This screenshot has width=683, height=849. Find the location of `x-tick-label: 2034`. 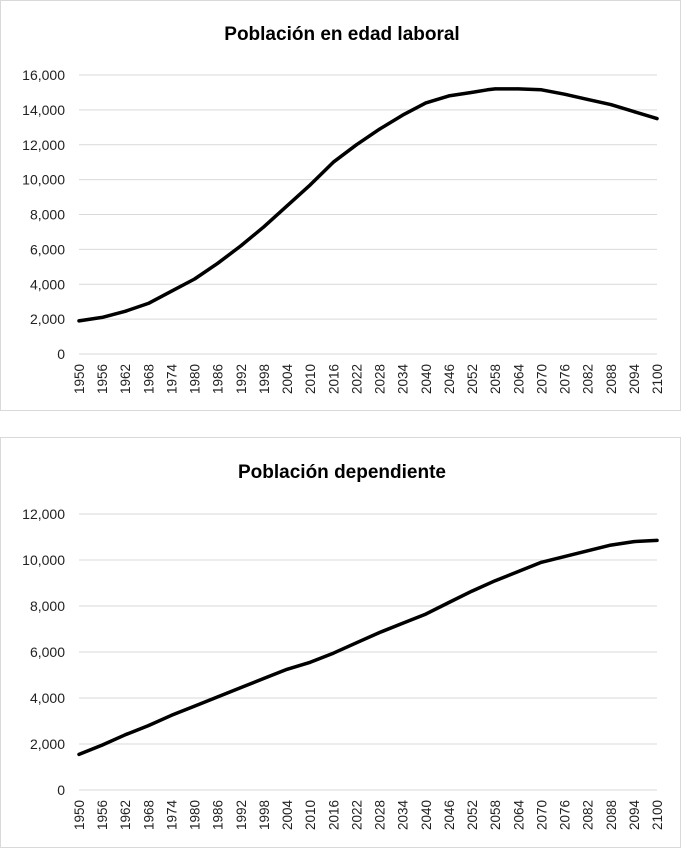

x-tick-label: 2034 is located at coordinates (403, 379).